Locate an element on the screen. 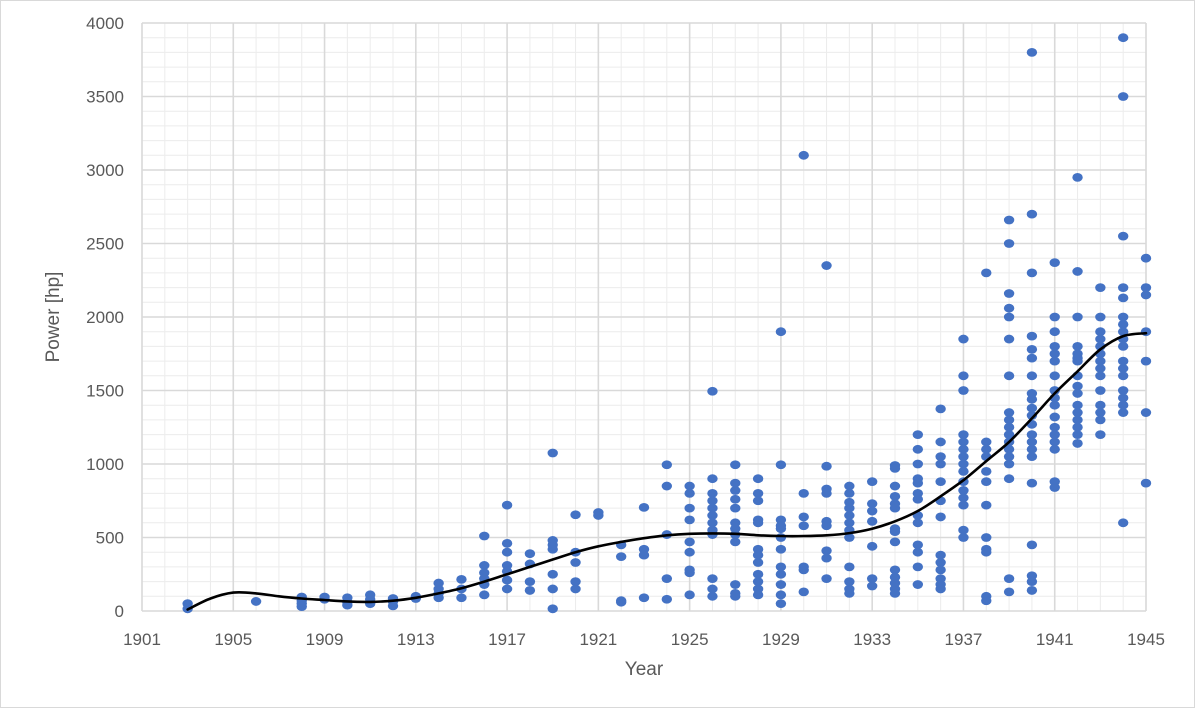  x-tick-label: 1901 is located at coordinates (142, 639).